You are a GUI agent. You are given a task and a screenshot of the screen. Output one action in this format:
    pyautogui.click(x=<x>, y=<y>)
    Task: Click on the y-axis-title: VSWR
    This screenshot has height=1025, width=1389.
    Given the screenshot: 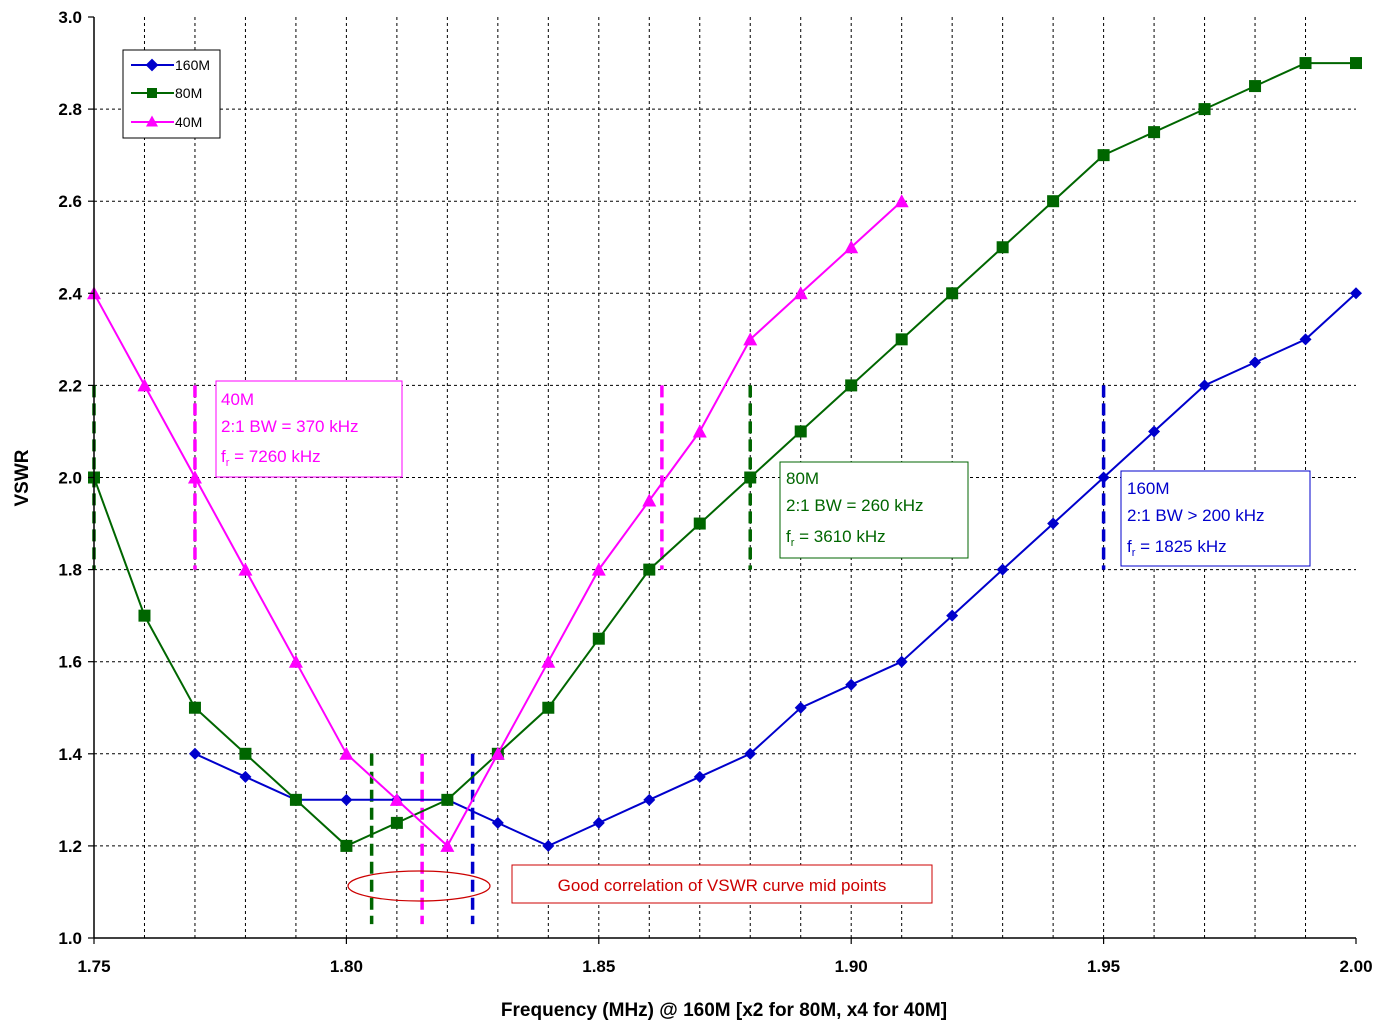 What is the action you would take?
    pyautogui.click(x=22, y=477)
    